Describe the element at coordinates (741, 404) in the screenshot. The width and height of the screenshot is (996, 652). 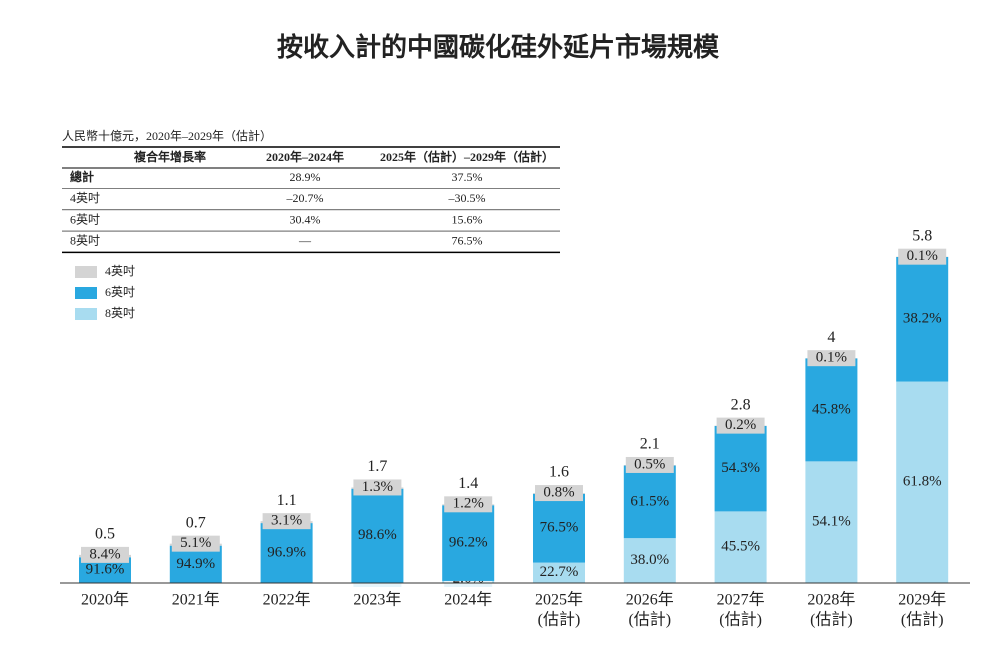
I see `total-label: 2.8` at that location.